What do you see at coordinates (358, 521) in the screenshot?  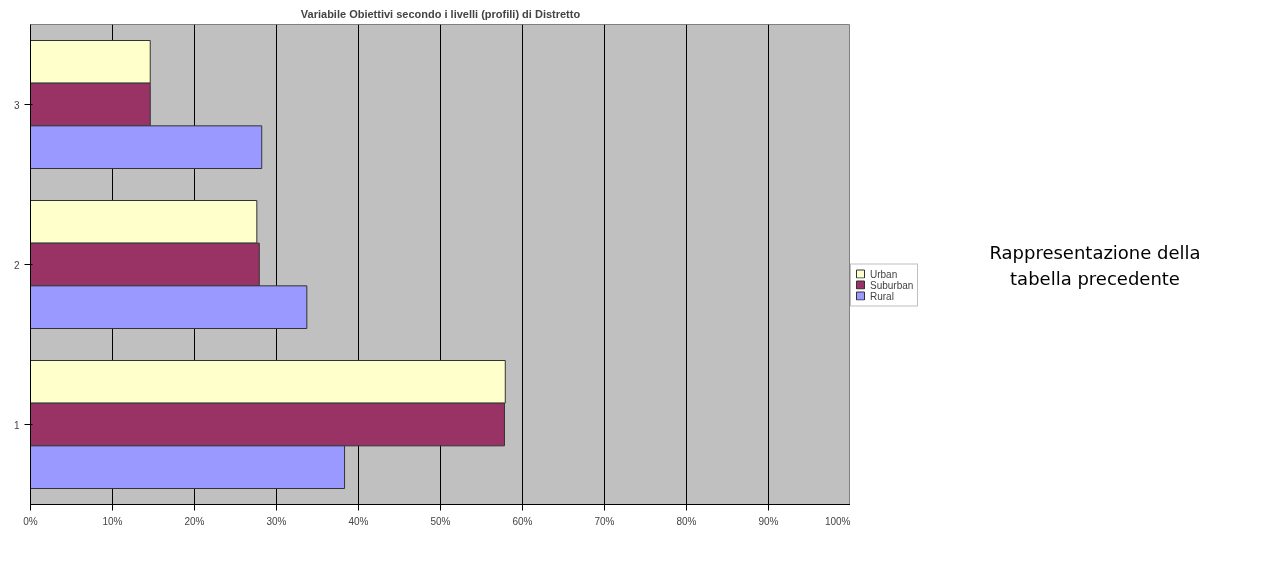 I see `x-tick-label: 40%` at bounding box center [358, 521].